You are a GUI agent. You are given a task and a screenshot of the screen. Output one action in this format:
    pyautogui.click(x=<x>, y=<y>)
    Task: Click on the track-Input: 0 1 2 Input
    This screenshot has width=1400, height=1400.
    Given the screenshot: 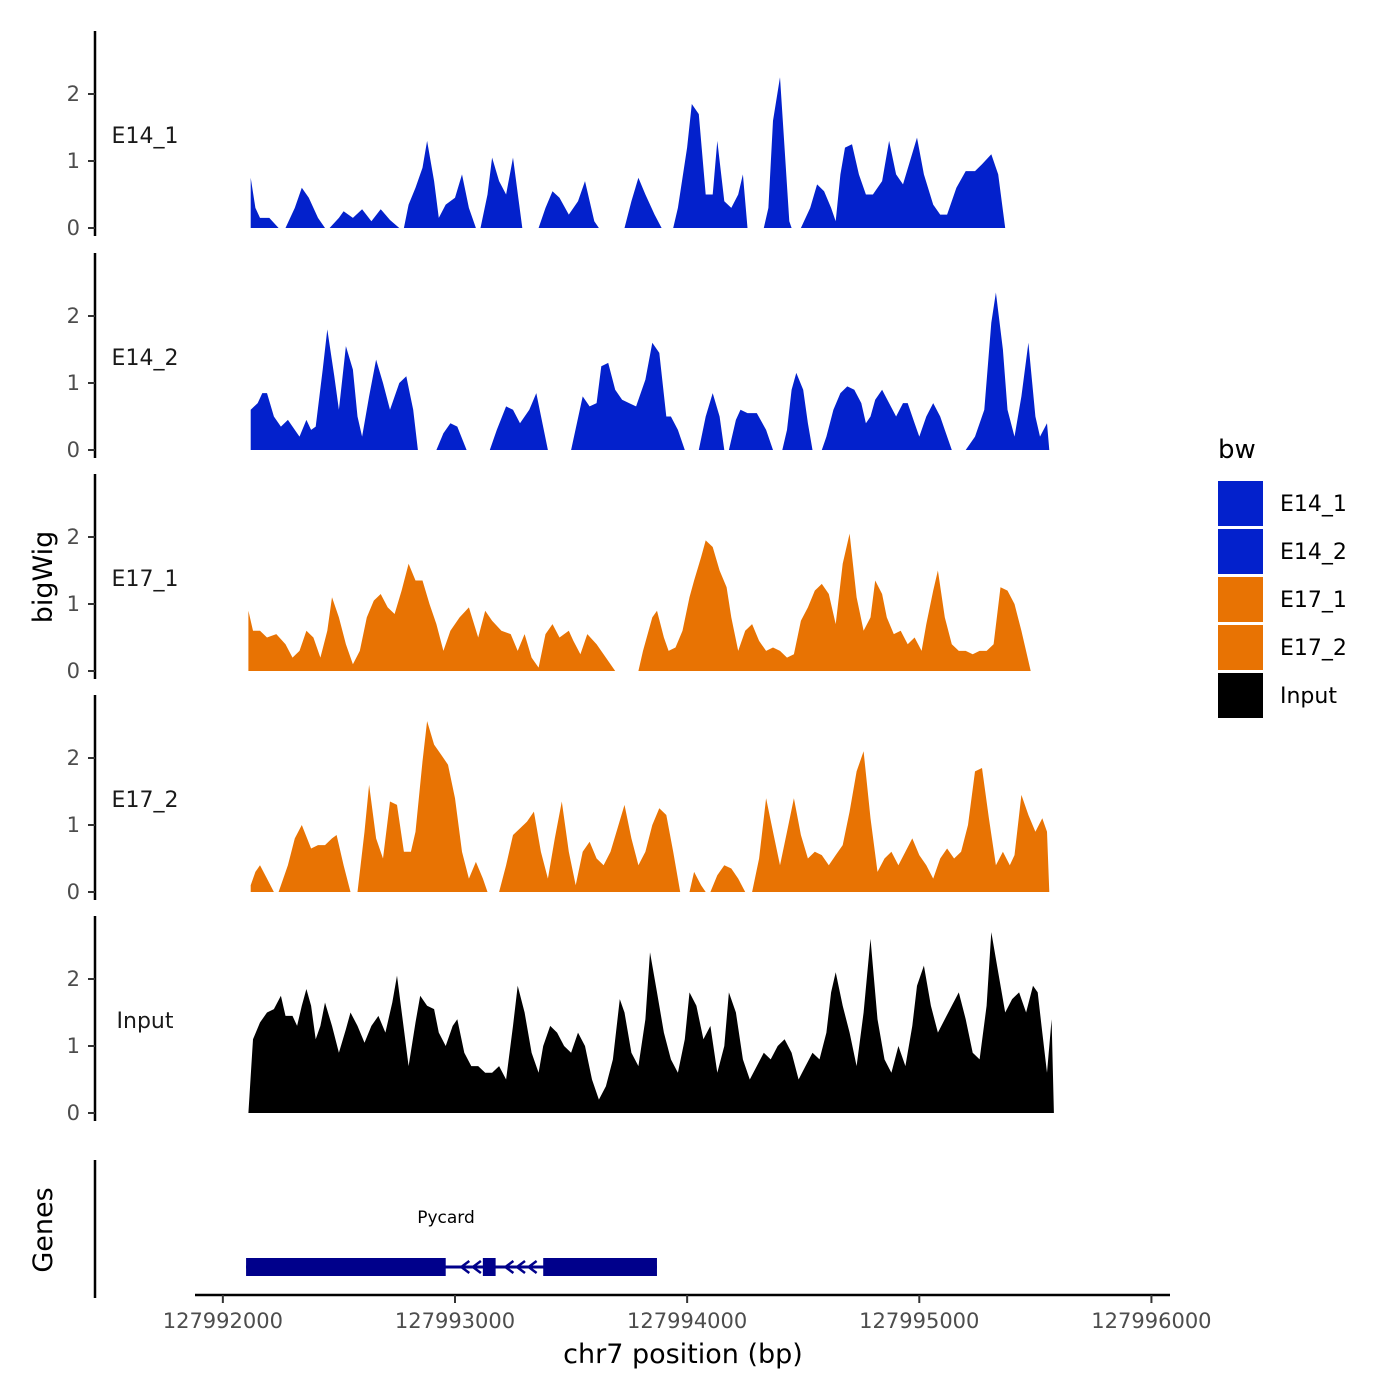 What is the action you would take?
    pyautogui.click(x=560, y=1020)
    